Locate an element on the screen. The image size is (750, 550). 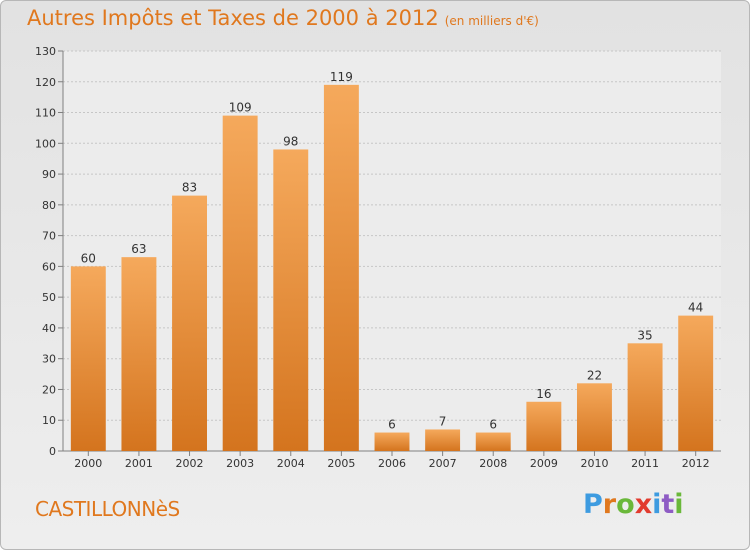
data-label: 44 is located at coordinates (695, 308).